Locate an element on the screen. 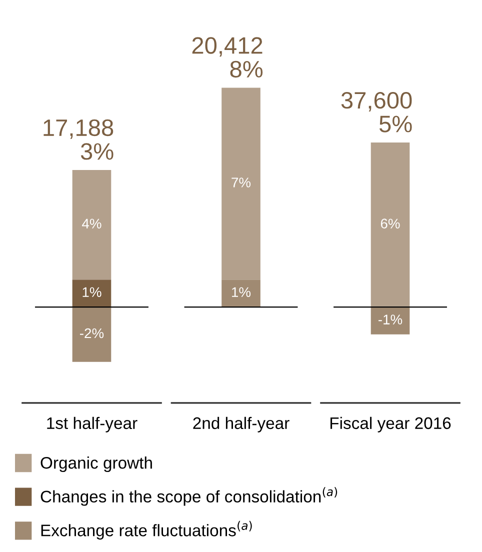  data-label: -2% is located at coordinates (92, 333).